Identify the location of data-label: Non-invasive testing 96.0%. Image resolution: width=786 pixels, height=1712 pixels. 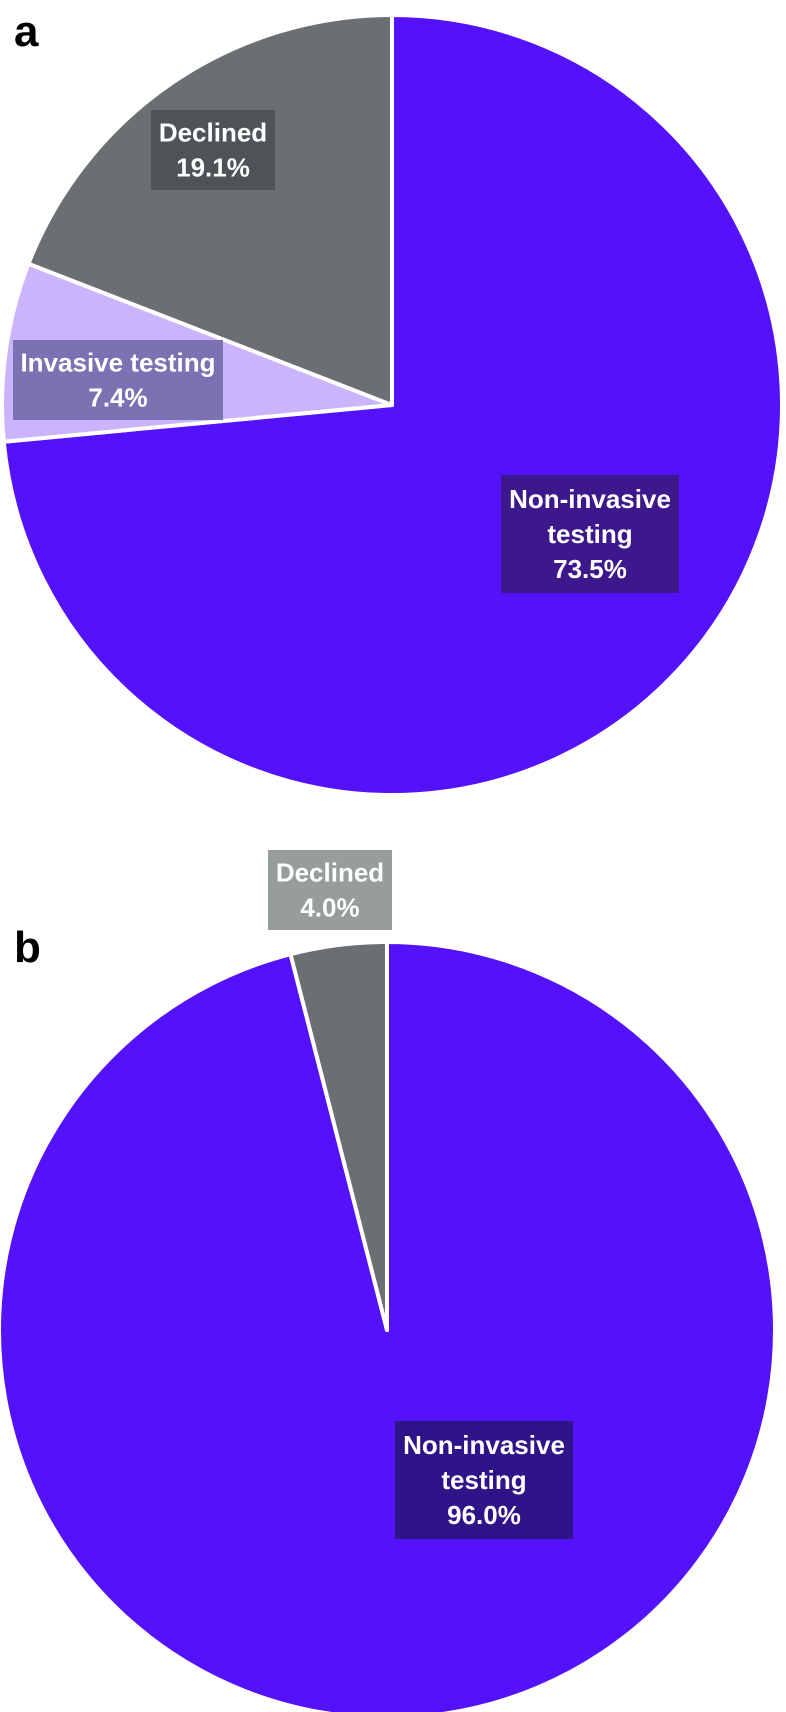
(484, 1480).